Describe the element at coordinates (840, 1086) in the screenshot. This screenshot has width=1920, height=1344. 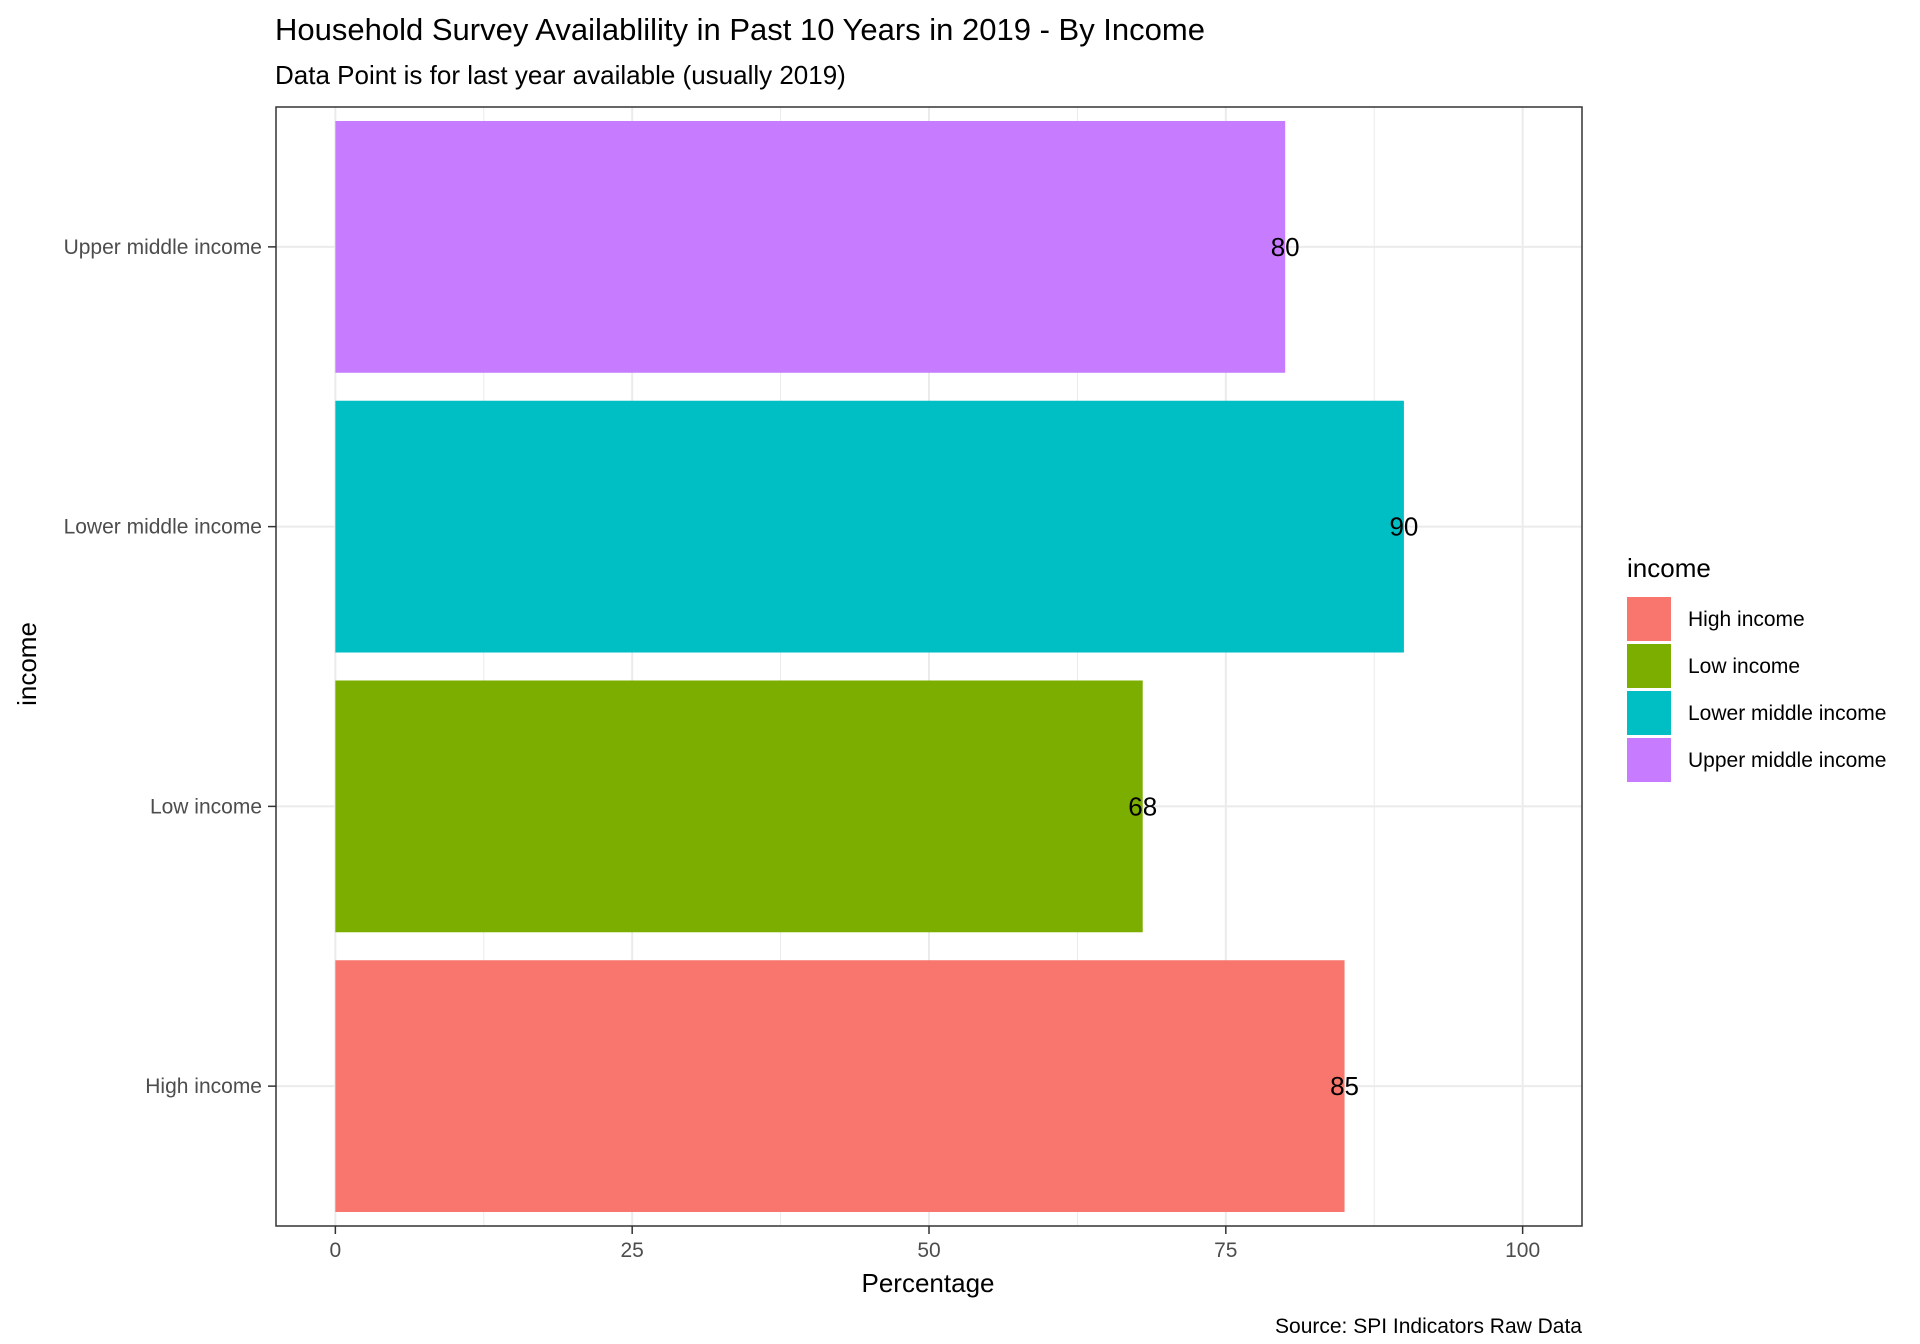
I see `bar-high-income` at that location.